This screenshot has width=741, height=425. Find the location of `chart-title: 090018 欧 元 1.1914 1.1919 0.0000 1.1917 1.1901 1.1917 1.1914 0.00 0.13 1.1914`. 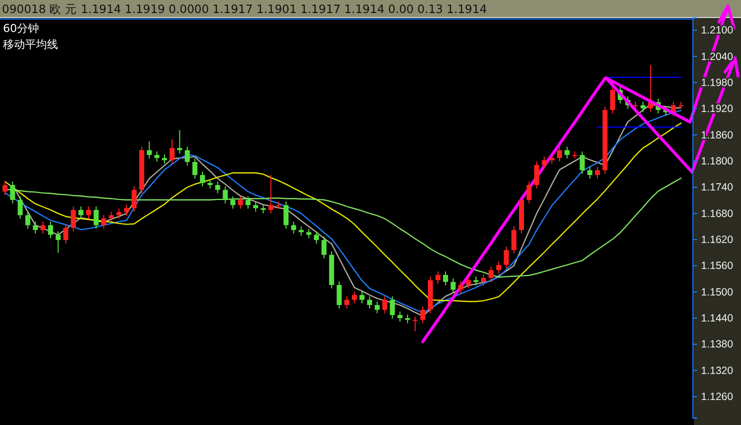

chart-title: 090018 欧 元 1.1914 1.1919 0.0000 1.1917 1.1901 1.1917 1.1914 0.00 0.13 1.1914 is located at coordinates (244, 9).